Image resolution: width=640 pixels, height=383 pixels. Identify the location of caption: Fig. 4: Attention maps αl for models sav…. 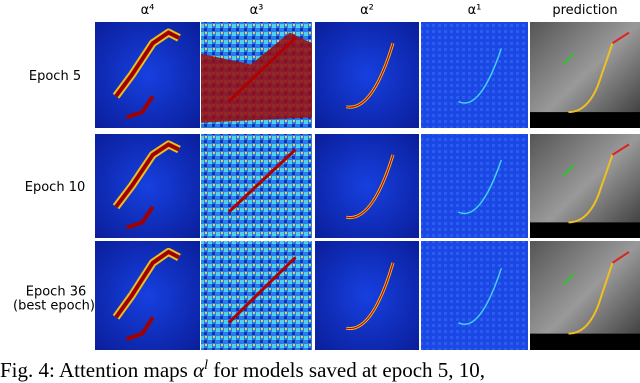
(242, 370).